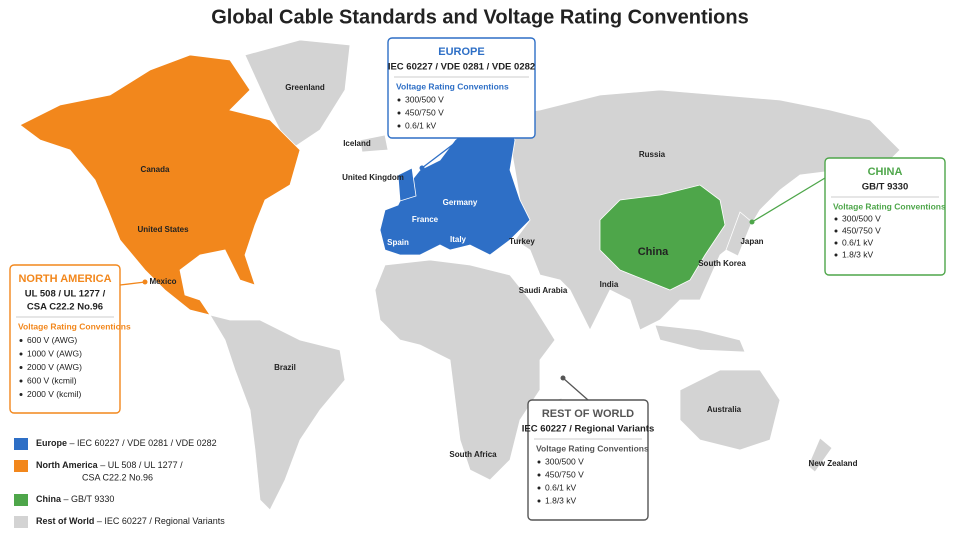 The image size is (960, 540). What do you see at coordinates (109, 465) in the screenshot?
I see `legend-label: North America – UL 508 / UL 1277 /` at bounding box center [109, 465].